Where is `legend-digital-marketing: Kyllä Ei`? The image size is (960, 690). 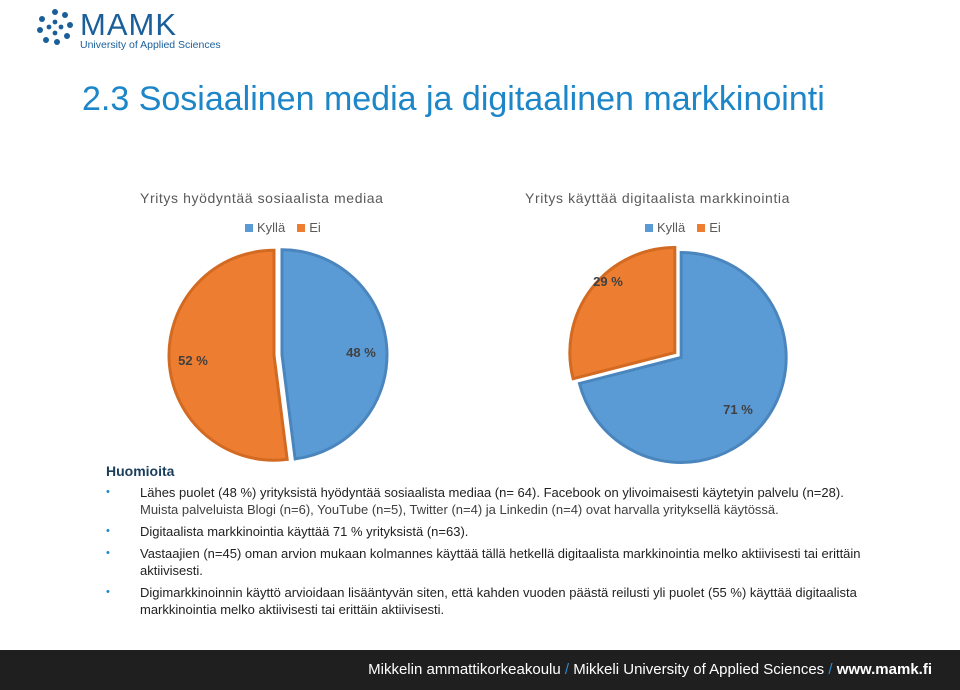 legend-digital-marketing: Kyllä Ei is located at coordinates (689, 227).